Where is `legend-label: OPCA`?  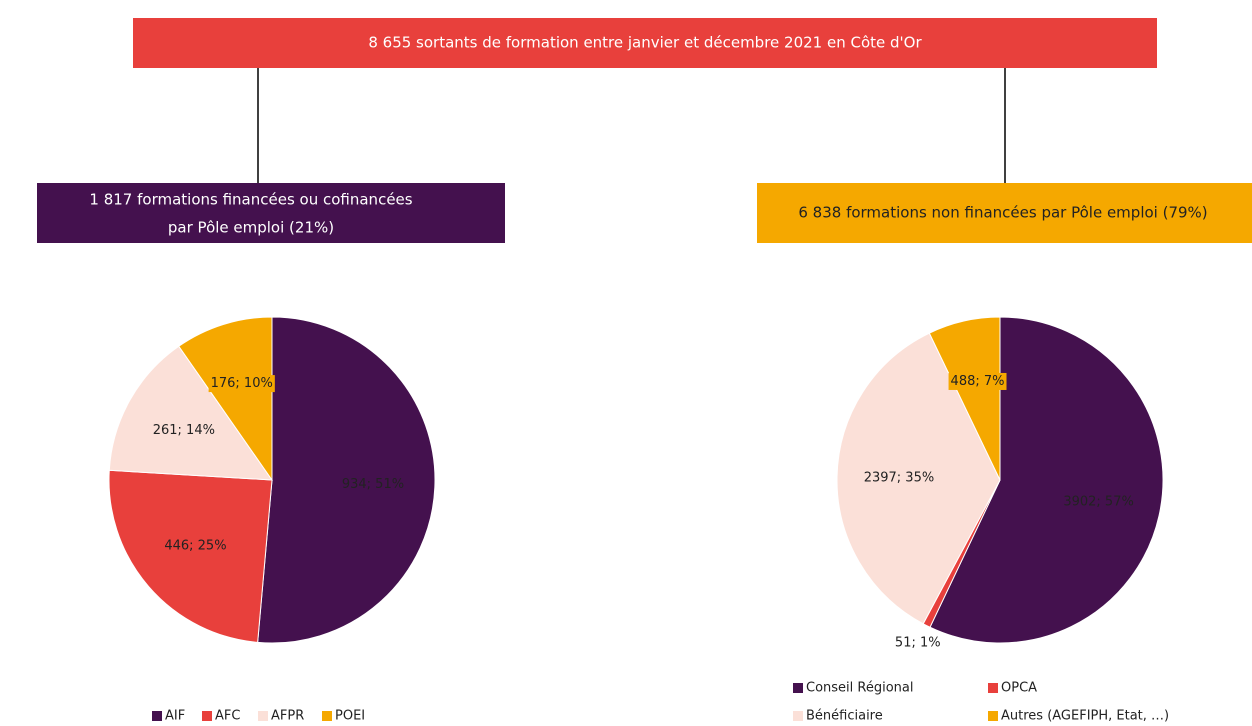 legend-label: OPCA is located at coordinates (1019, 688).